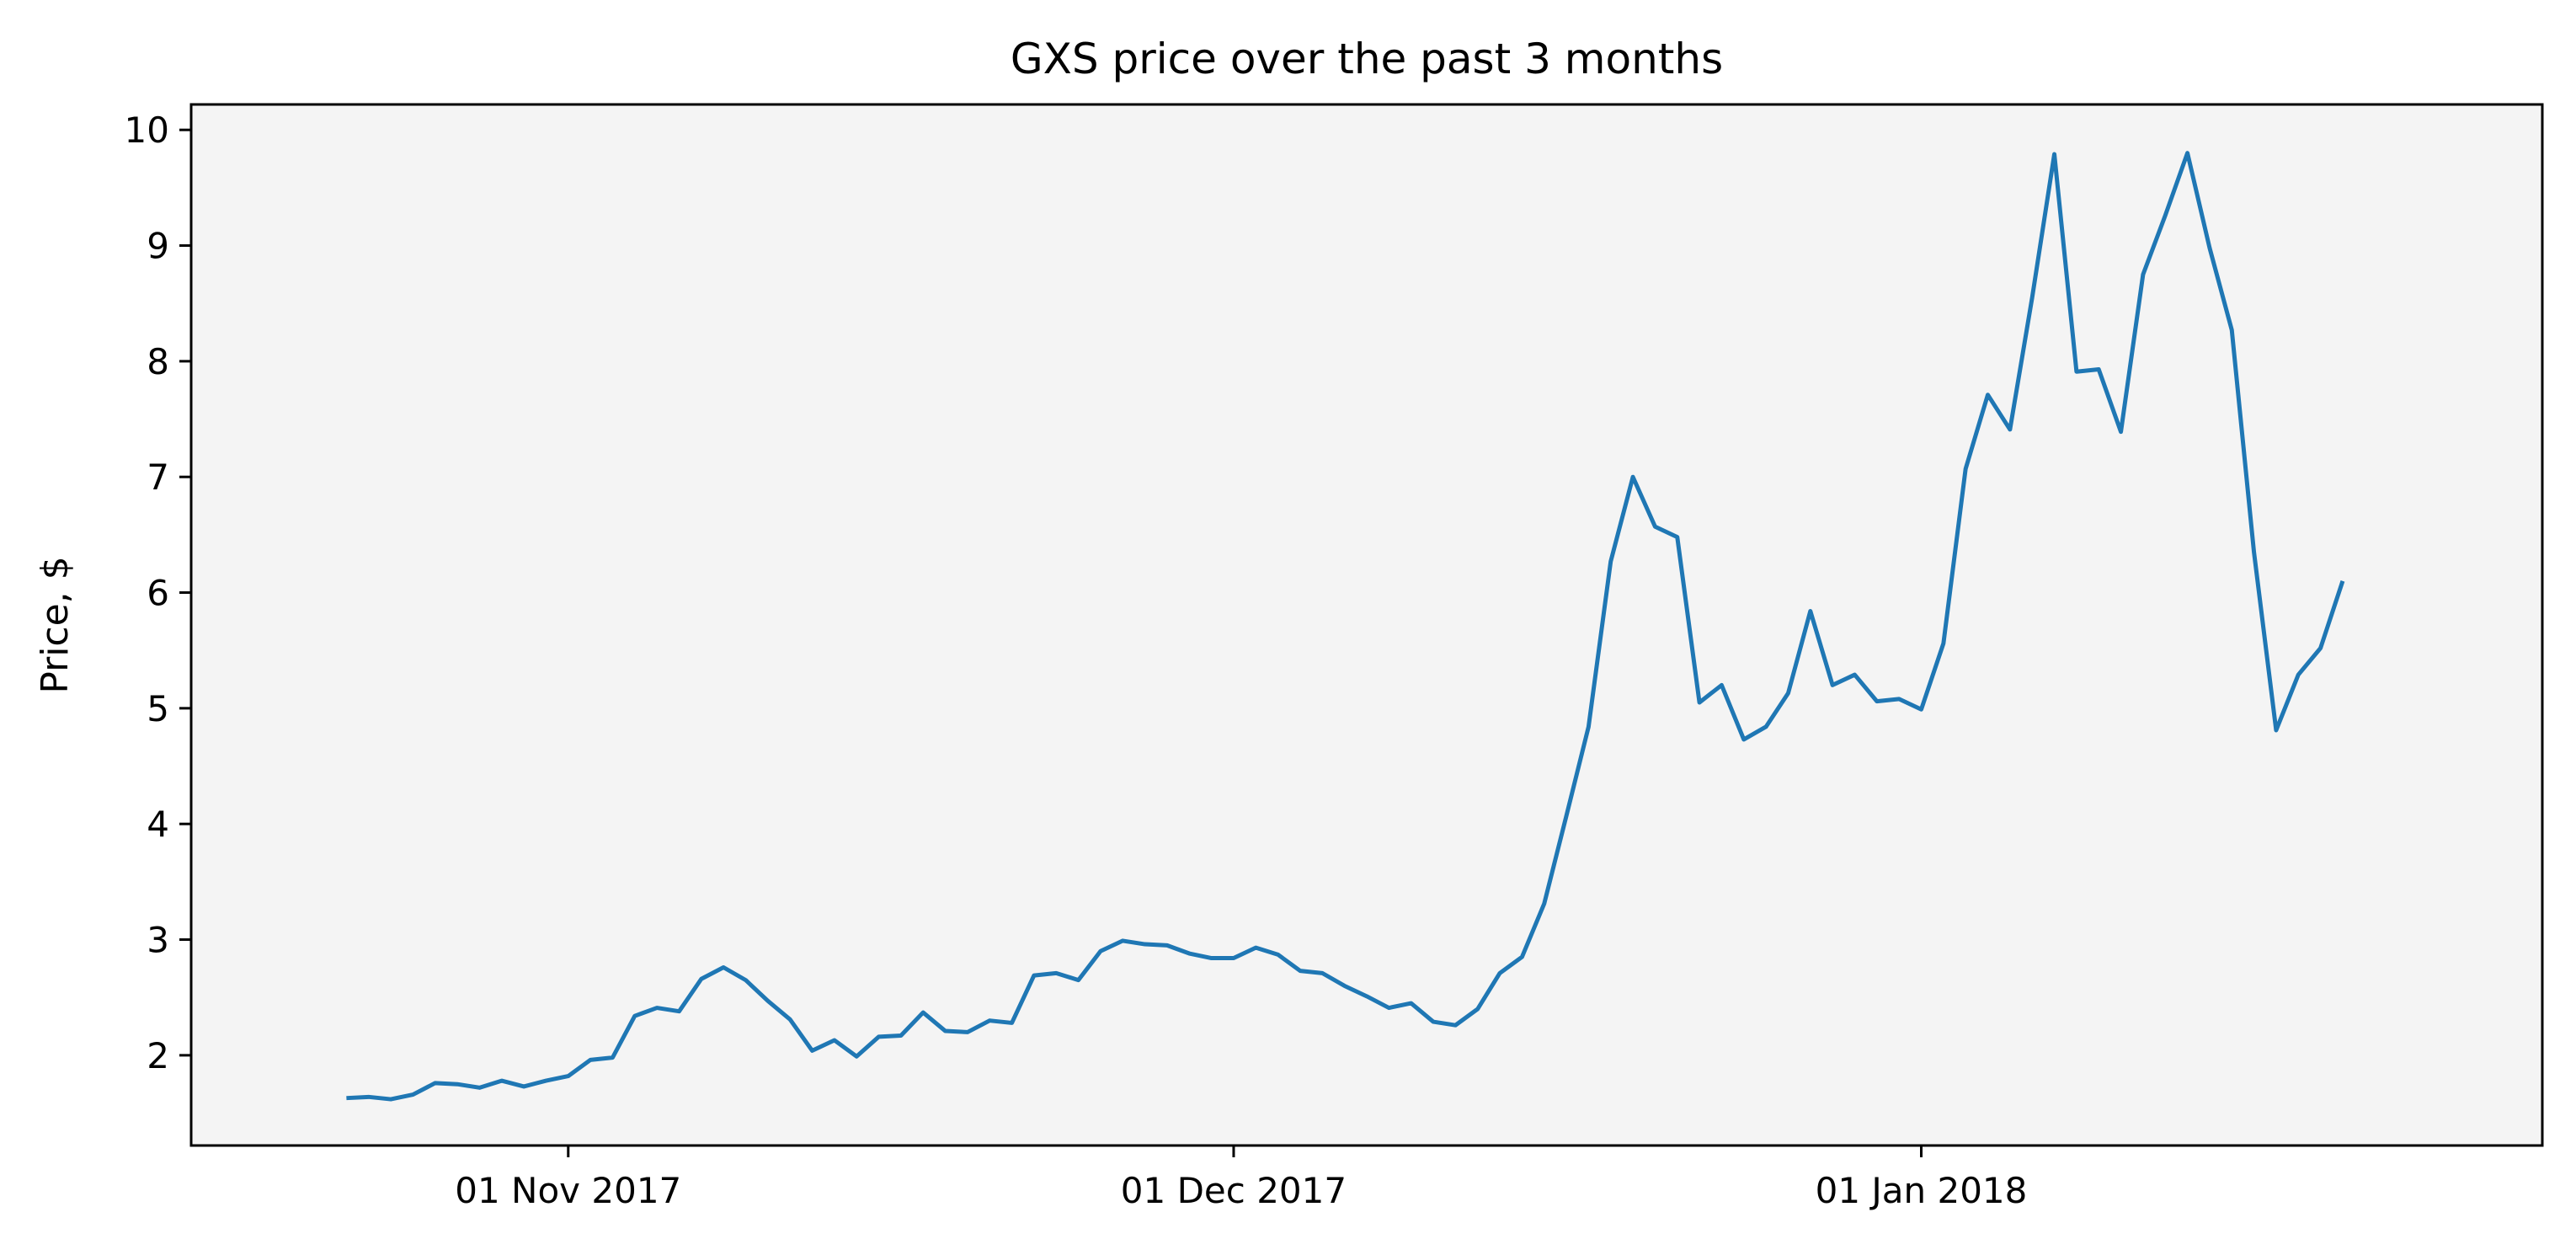  I want to click on y-tick-label: 4, so click(158, 824).